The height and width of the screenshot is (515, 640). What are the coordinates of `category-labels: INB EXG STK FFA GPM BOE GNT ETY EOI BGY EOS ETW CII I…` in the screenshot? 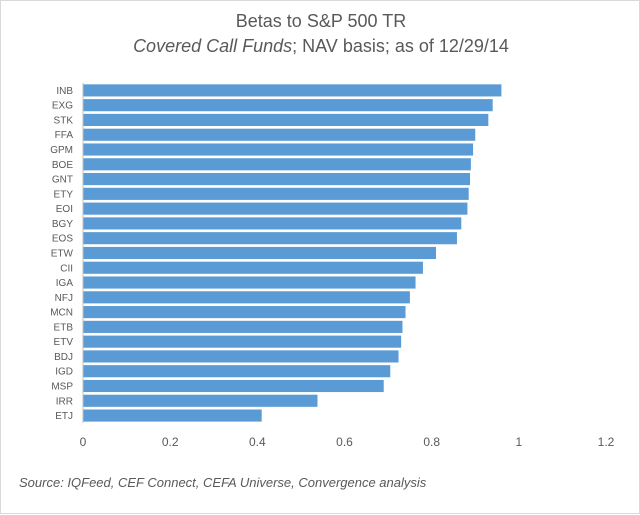 It's located at (61, 254).